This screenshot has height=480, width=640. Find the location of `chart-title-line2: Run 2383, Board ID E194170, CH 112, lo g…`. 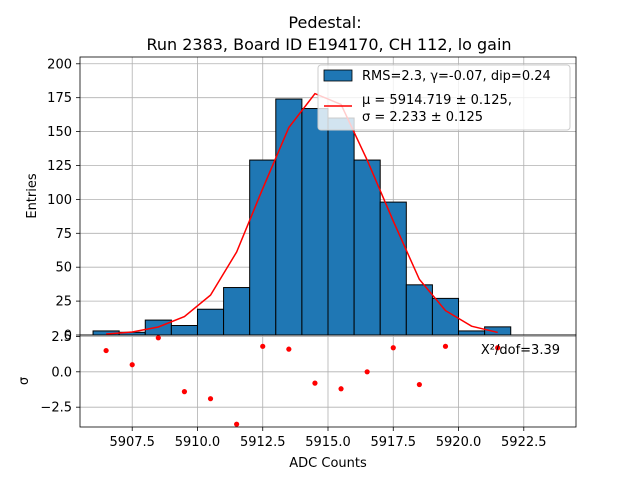

chart-title-line2: Run 2383, Board ID E194170, CH 112, lo g… is located at coordinates (328, 44).